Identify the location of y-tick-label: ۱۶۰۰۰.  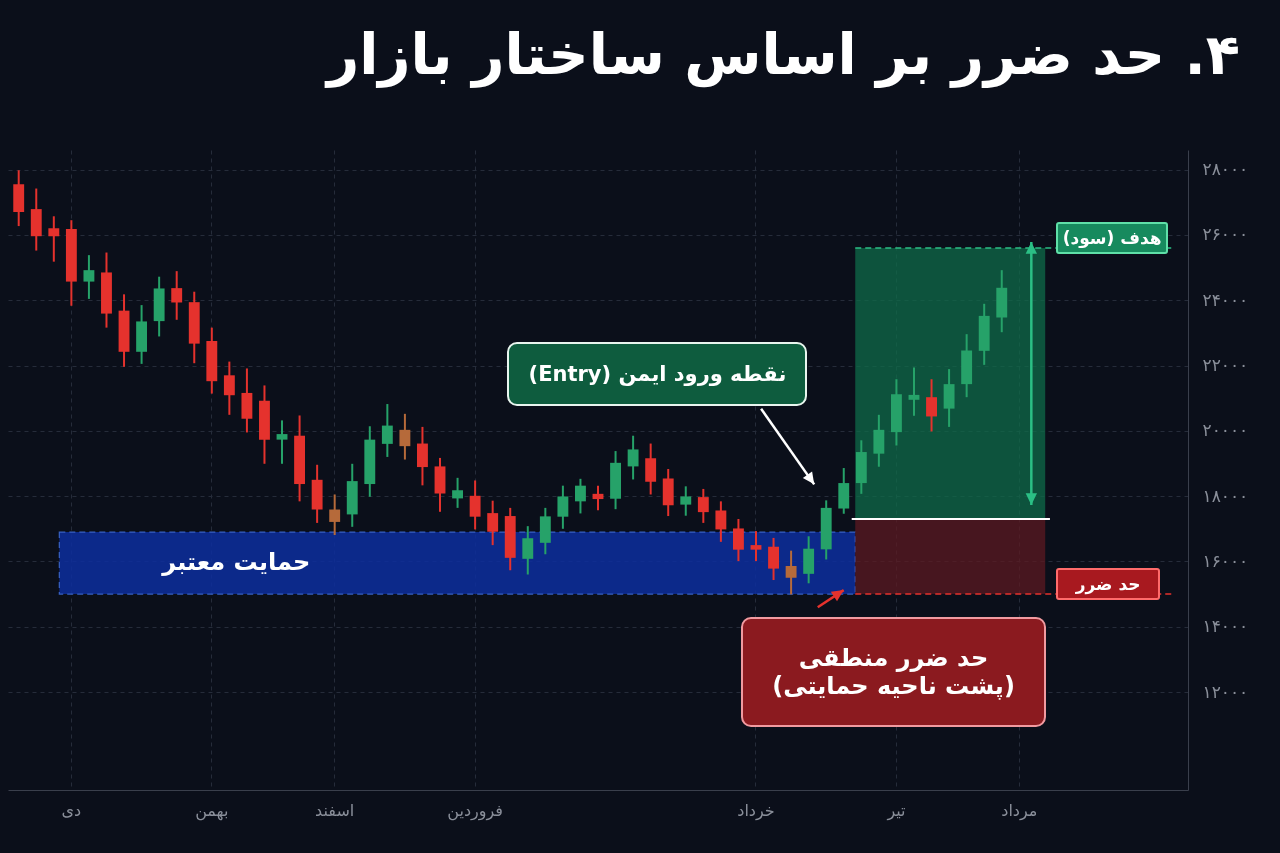
(1225, 560).